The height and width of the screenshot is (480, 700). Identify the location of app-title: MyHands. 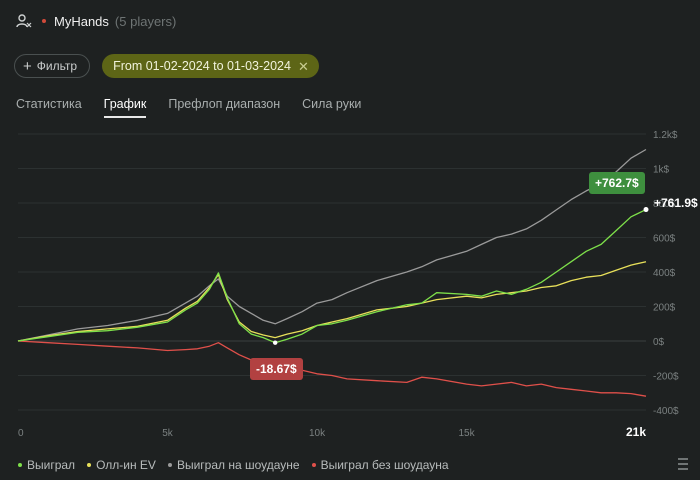
(81, 21).